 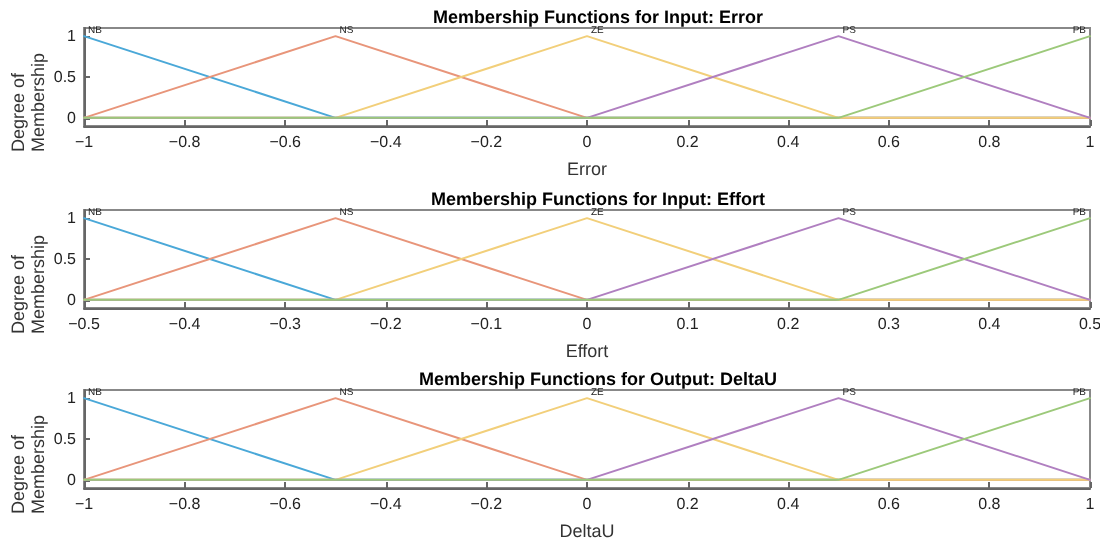 I want to click on x-tick-label: 0.3, so click(x=889, y=323).